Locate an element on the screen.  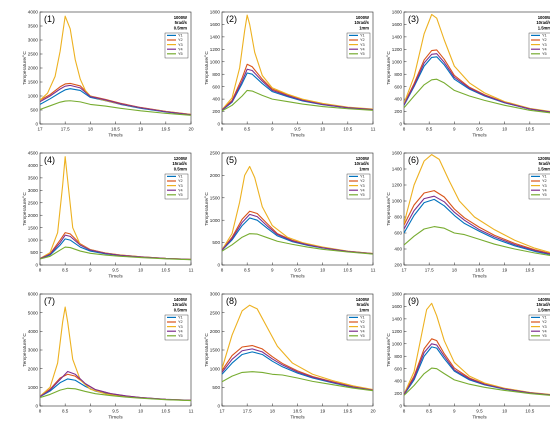
y-tick-label: 3500 is located at coordinates (33, 177).